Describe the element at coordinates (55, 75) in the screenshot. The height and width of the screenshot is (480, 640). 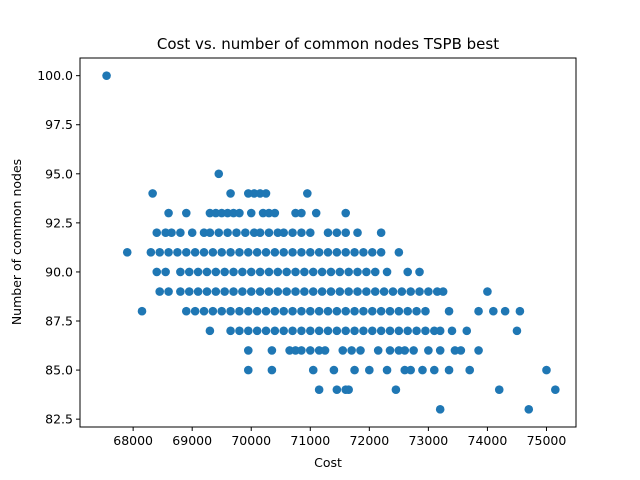
I see `y-tick-label: 100.0` at that location.